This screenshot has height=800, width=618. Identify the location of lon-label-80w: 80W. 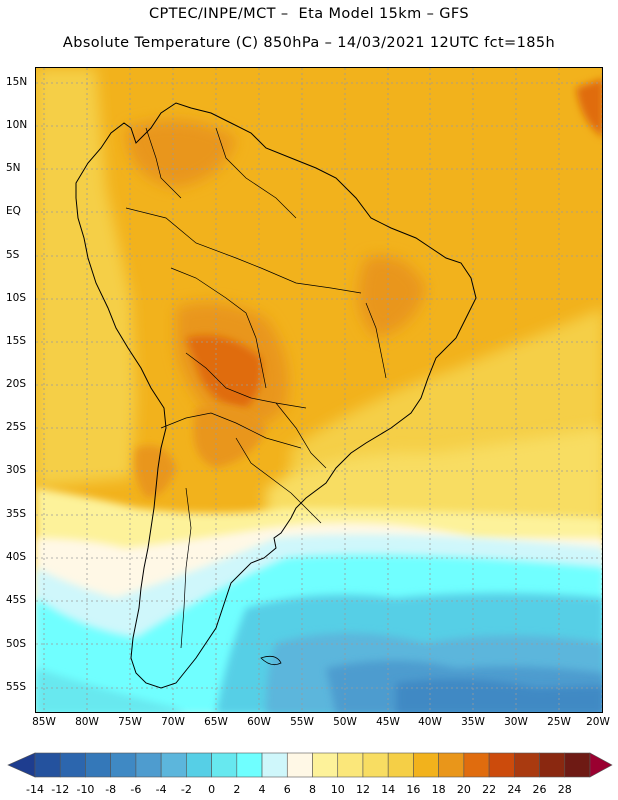
(87, 722).